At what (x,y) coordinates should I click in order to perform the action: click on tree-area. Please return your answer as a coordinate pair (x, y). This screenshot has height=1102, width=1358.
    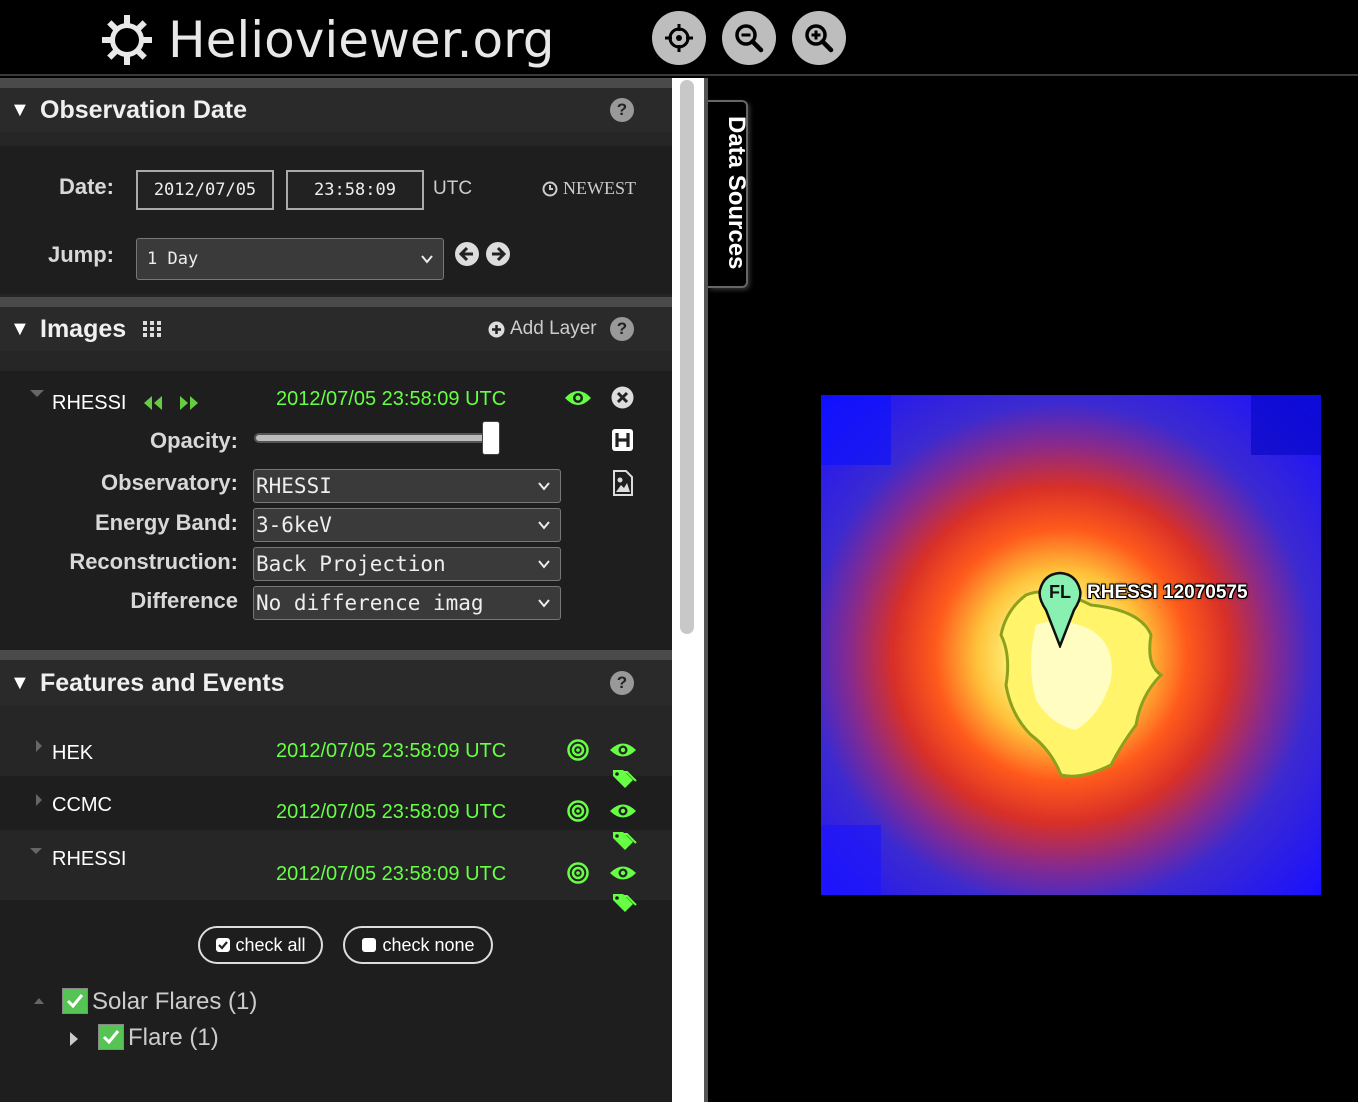
    Looking at the image, I should click on (336, 1001).